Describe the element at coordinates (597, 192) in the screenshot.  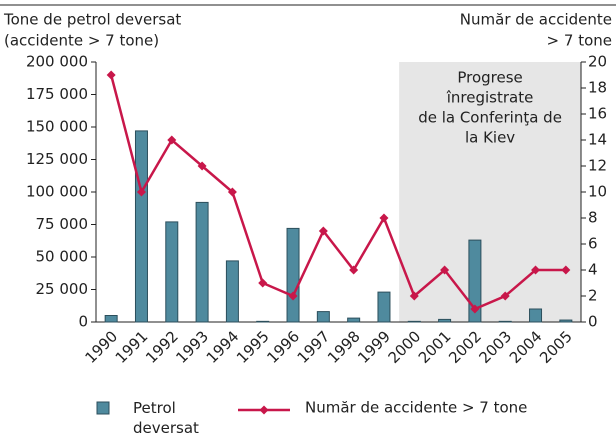
I see `y2-tick-label: 10` at that location.